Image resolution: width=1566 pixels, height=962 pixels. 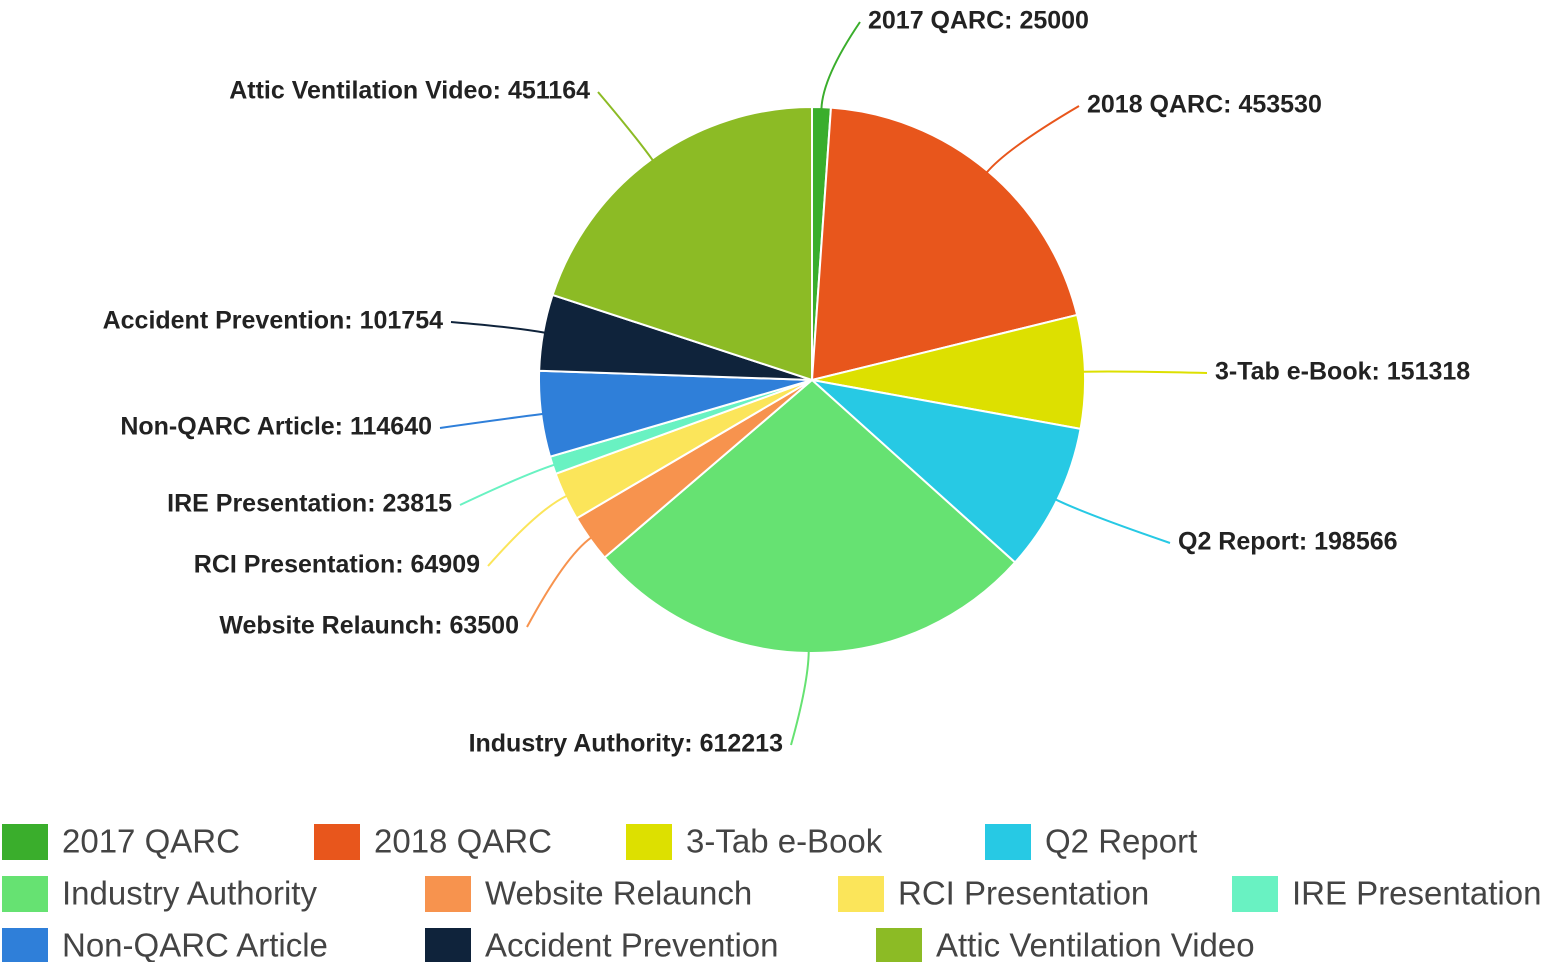 I want to click on legend-label: Website Relaunch, so click(x=618, y=893).